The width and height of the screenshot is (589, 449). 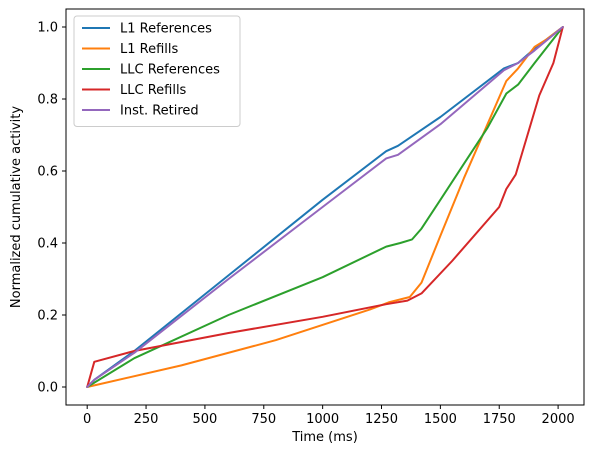 I want to click on x-axis-ticks: 0 250 500 750 1000 1250 1500 1750 2000, so click(x=329, y=416).